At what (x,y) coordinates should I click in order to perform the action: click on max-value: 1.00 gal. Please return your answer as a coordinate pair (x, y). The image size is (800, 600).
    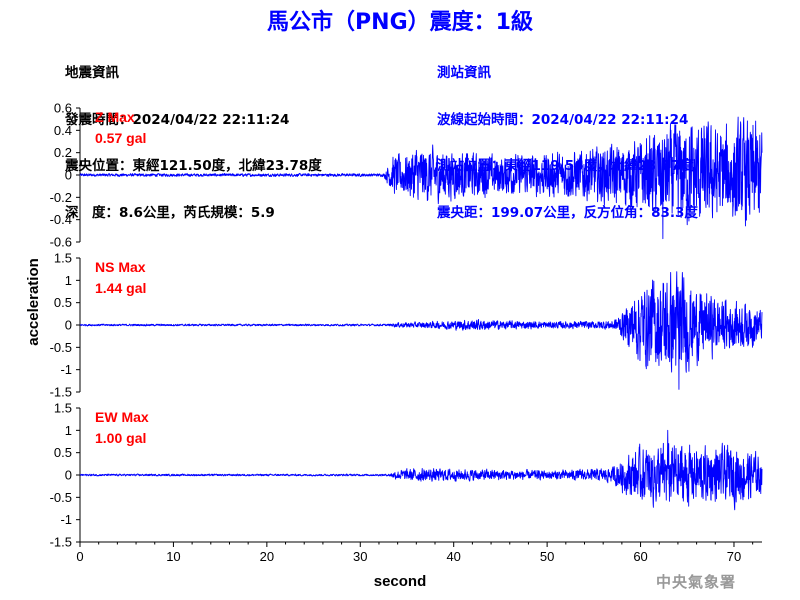
    Looking at the image, I should click on (120, 438).